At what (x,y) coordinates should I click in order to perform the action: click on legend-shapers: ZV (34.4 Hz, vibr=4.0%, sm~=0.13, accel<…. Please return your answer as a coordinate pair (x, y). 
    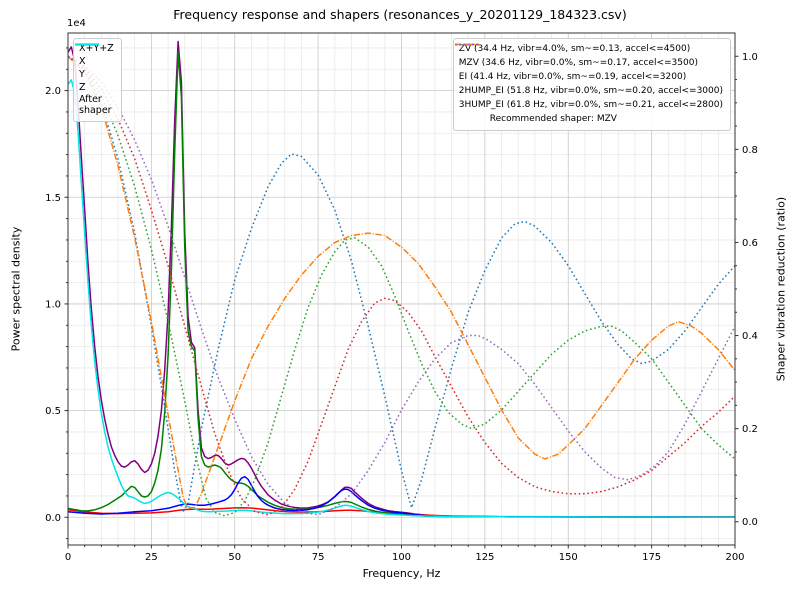
    Looking at the image, I should click on (591, 84).